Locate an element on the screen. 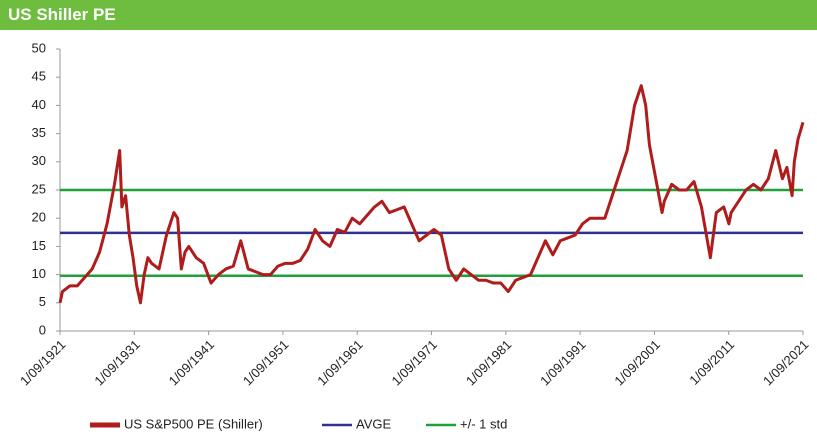 The height and width of the screenshot is (438, 817). y-tick-label: 45 is located at coordinates (39, 76).